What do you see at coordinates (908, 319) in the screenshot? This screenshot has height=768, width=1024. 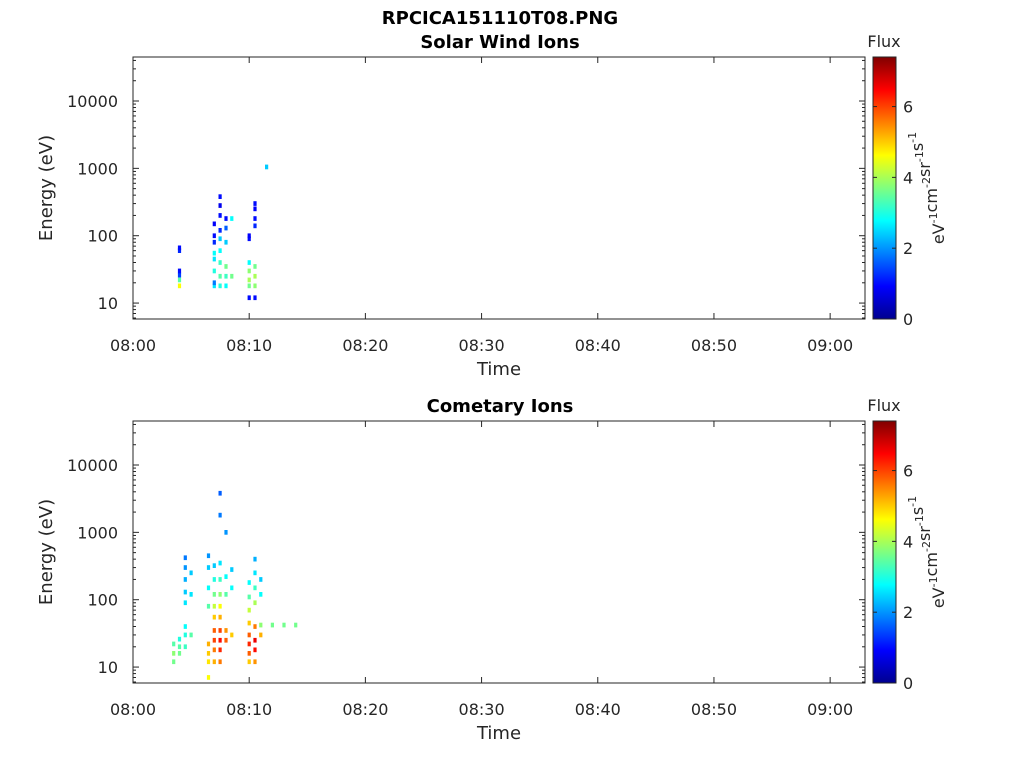 I see `colorbar-tick-label: 0` at bounding box center [908, 319].